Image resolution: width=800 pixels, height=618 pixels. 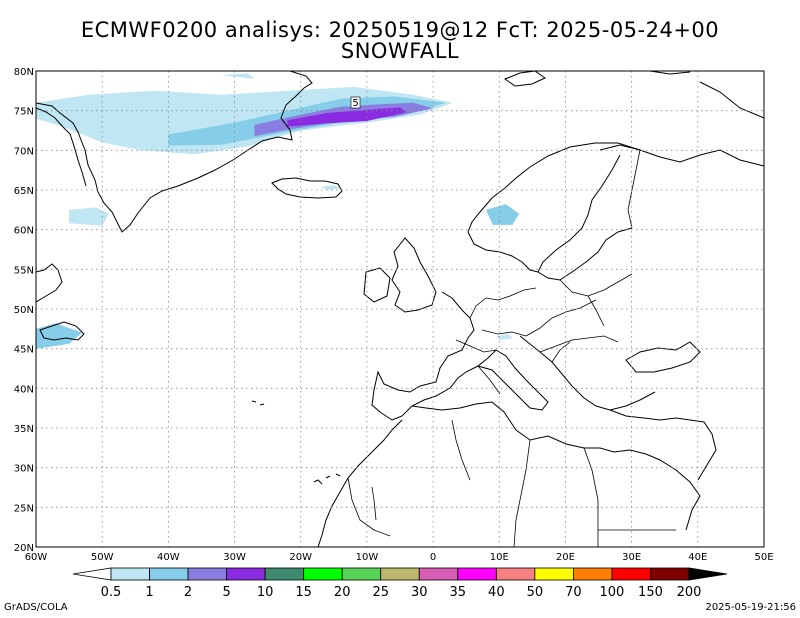 I want to click on contour-labels: 5, so click(x=355, y=102).